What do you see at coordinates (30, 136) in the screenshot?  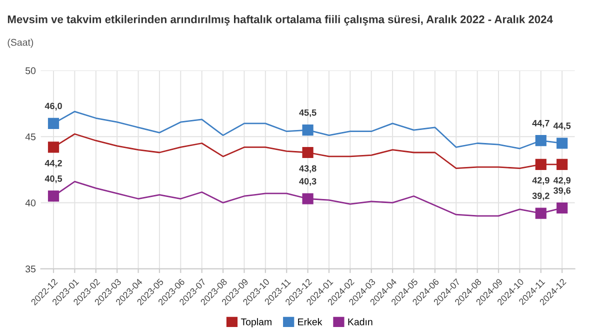 I see `y-tick-label: 45` at bounding box center [30, 136].